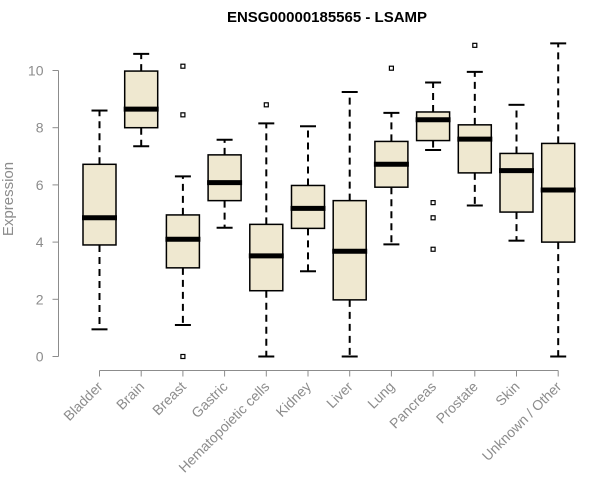 The width and height of the screenshot is (600, 500). What do you see at coordinates (36, 71) in the screenshot?
I see `y-tick-label: 10` at bounding box center [36, 71].